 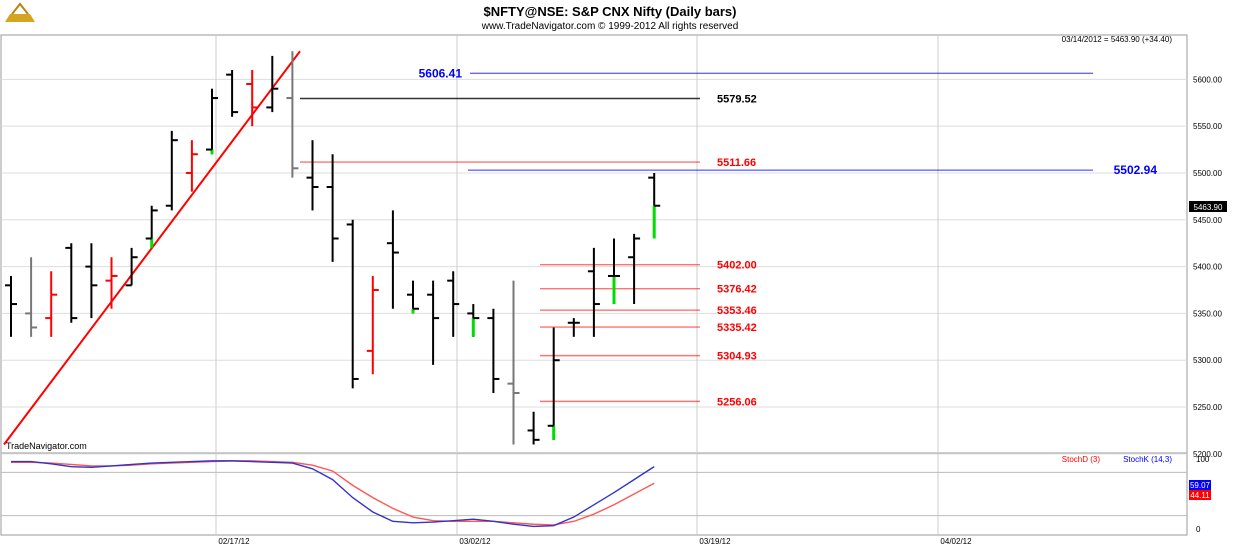 I want to click on stoch-d-value-tag, so click(x=1200, y=495).